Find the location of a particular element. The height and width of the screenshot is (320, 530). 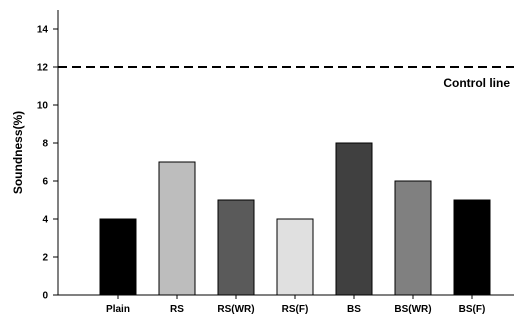

y-axis-title: Soundness(%) is located at coordinates (18, 152).